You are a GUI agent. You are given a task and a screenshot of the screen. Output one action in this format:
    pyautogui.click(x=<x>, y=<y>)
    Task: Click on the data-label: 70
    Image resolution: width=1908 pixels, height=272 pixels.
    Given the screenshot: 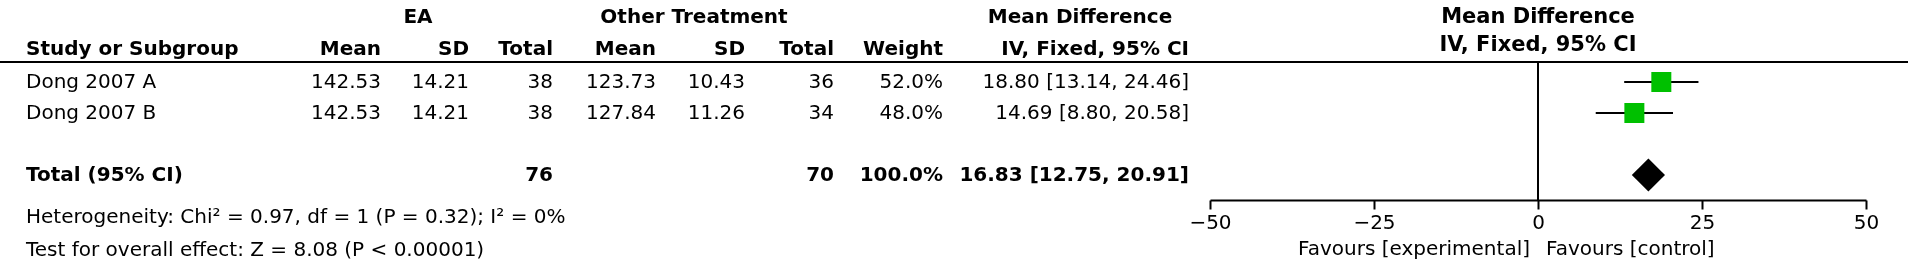 What is the action you would take?
    pyautogui.click(x=820, y=174)
    